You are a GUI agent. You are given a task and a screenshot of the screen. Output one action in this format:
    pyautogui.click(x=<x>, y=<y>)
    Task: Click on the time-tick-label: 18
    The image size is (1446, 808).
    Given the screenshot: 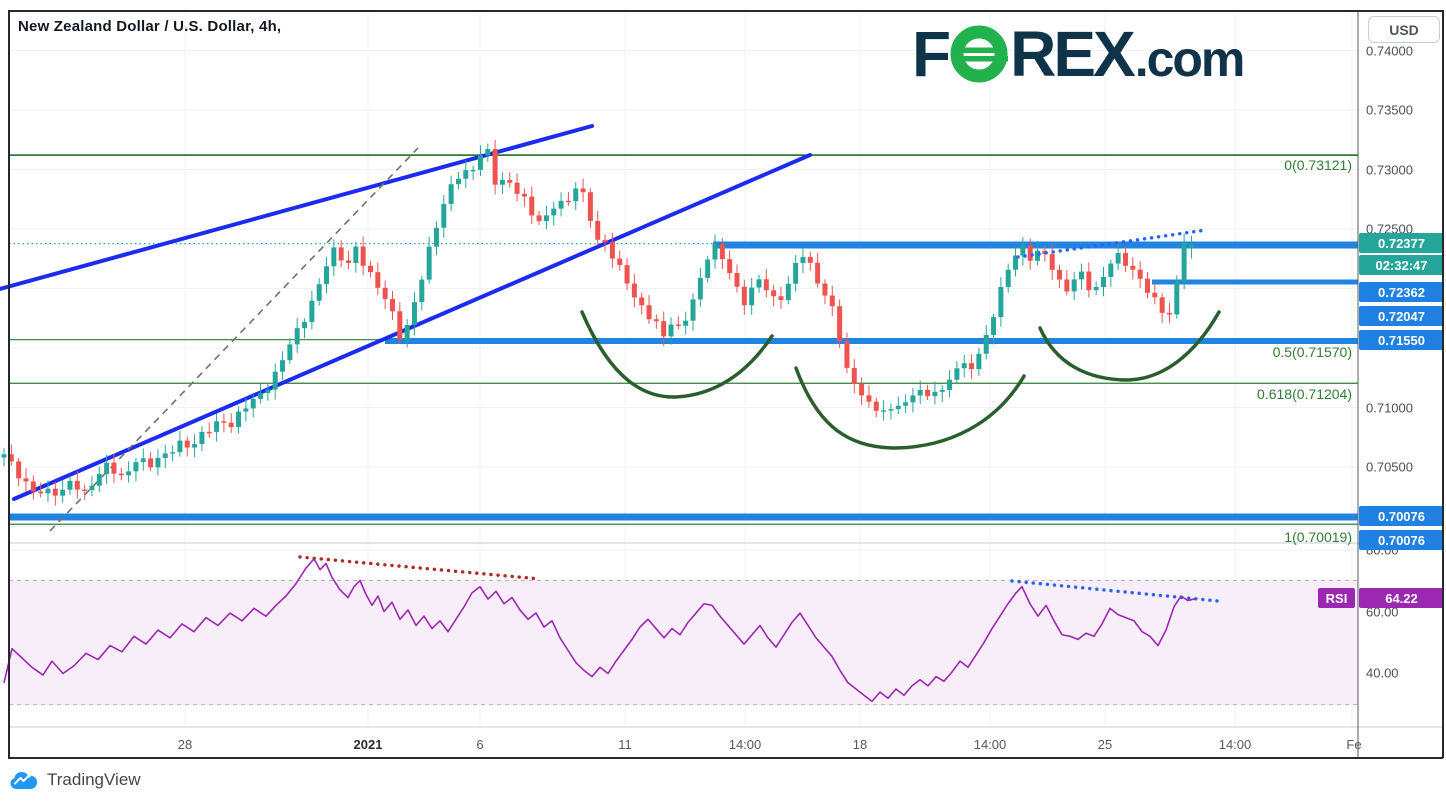 What is the action you would take?
    pyautogui.click(x=860, y=744)
    